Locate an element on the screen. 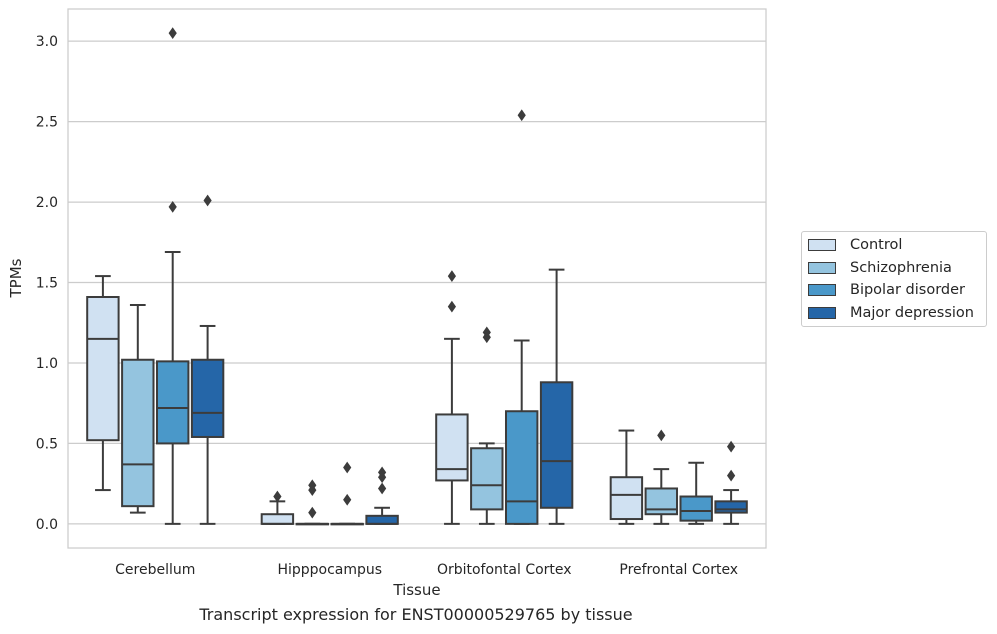 This screenshot has width=997, height=634. box-major-depression-hipppocampus is located at coordinates (382, 495).